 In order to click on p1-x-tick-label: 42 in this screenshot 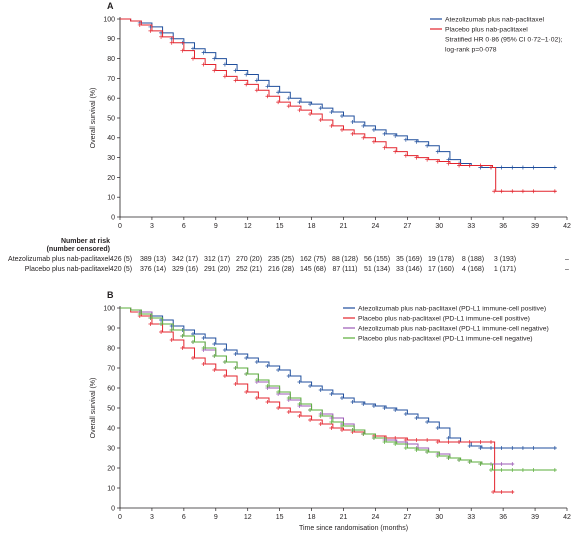, I will do `click(567, 226)`.